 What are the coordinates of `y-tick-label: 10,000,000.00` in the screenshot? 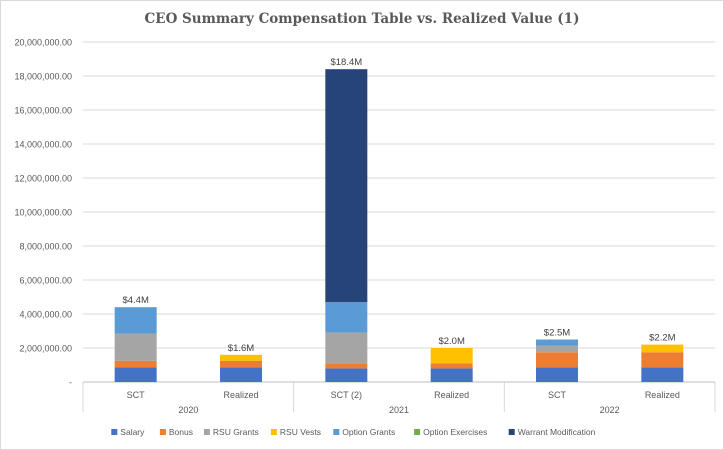 It's located at (43, 213).